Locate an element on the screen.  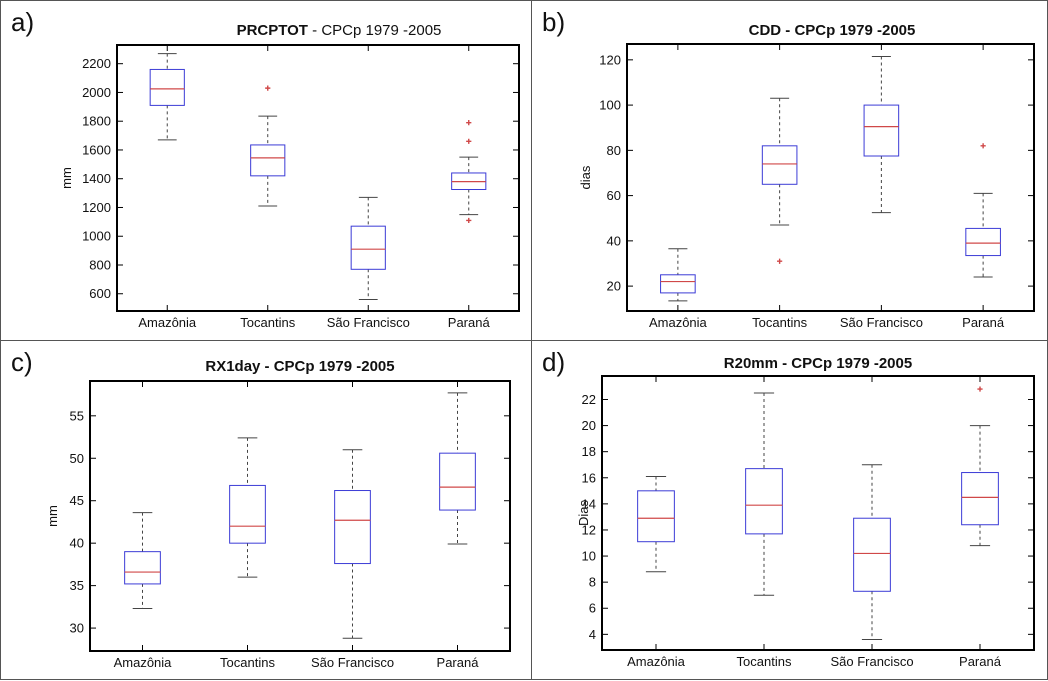
y-tick-label: 45 is located at coordinates (77, 500).